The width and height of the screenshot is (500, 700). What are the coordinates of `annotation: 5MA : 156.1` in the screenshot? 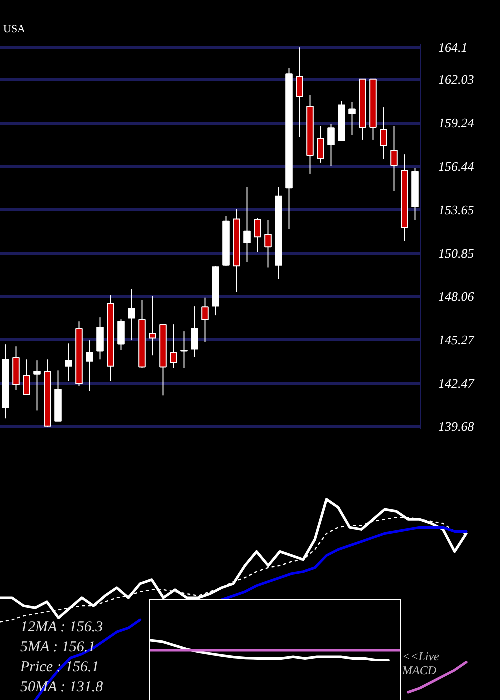 It's located at (58, 648).